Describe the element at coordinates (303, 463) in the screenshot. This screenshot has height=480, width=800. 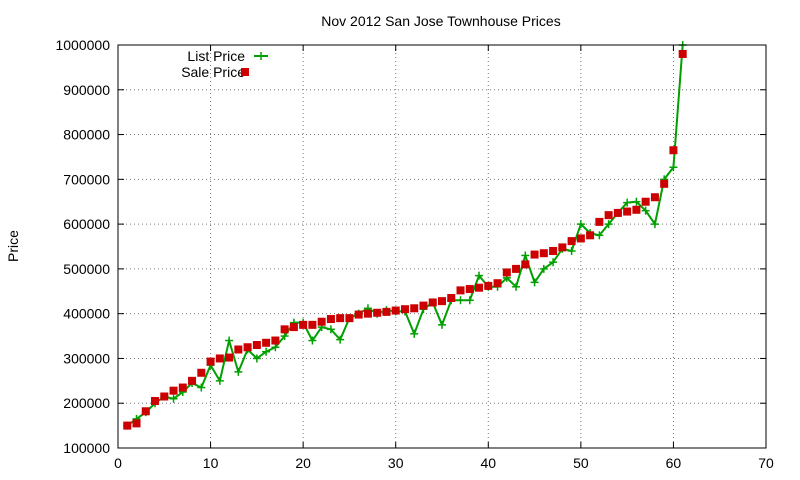
I see `x-tick-label: 20` at that location.